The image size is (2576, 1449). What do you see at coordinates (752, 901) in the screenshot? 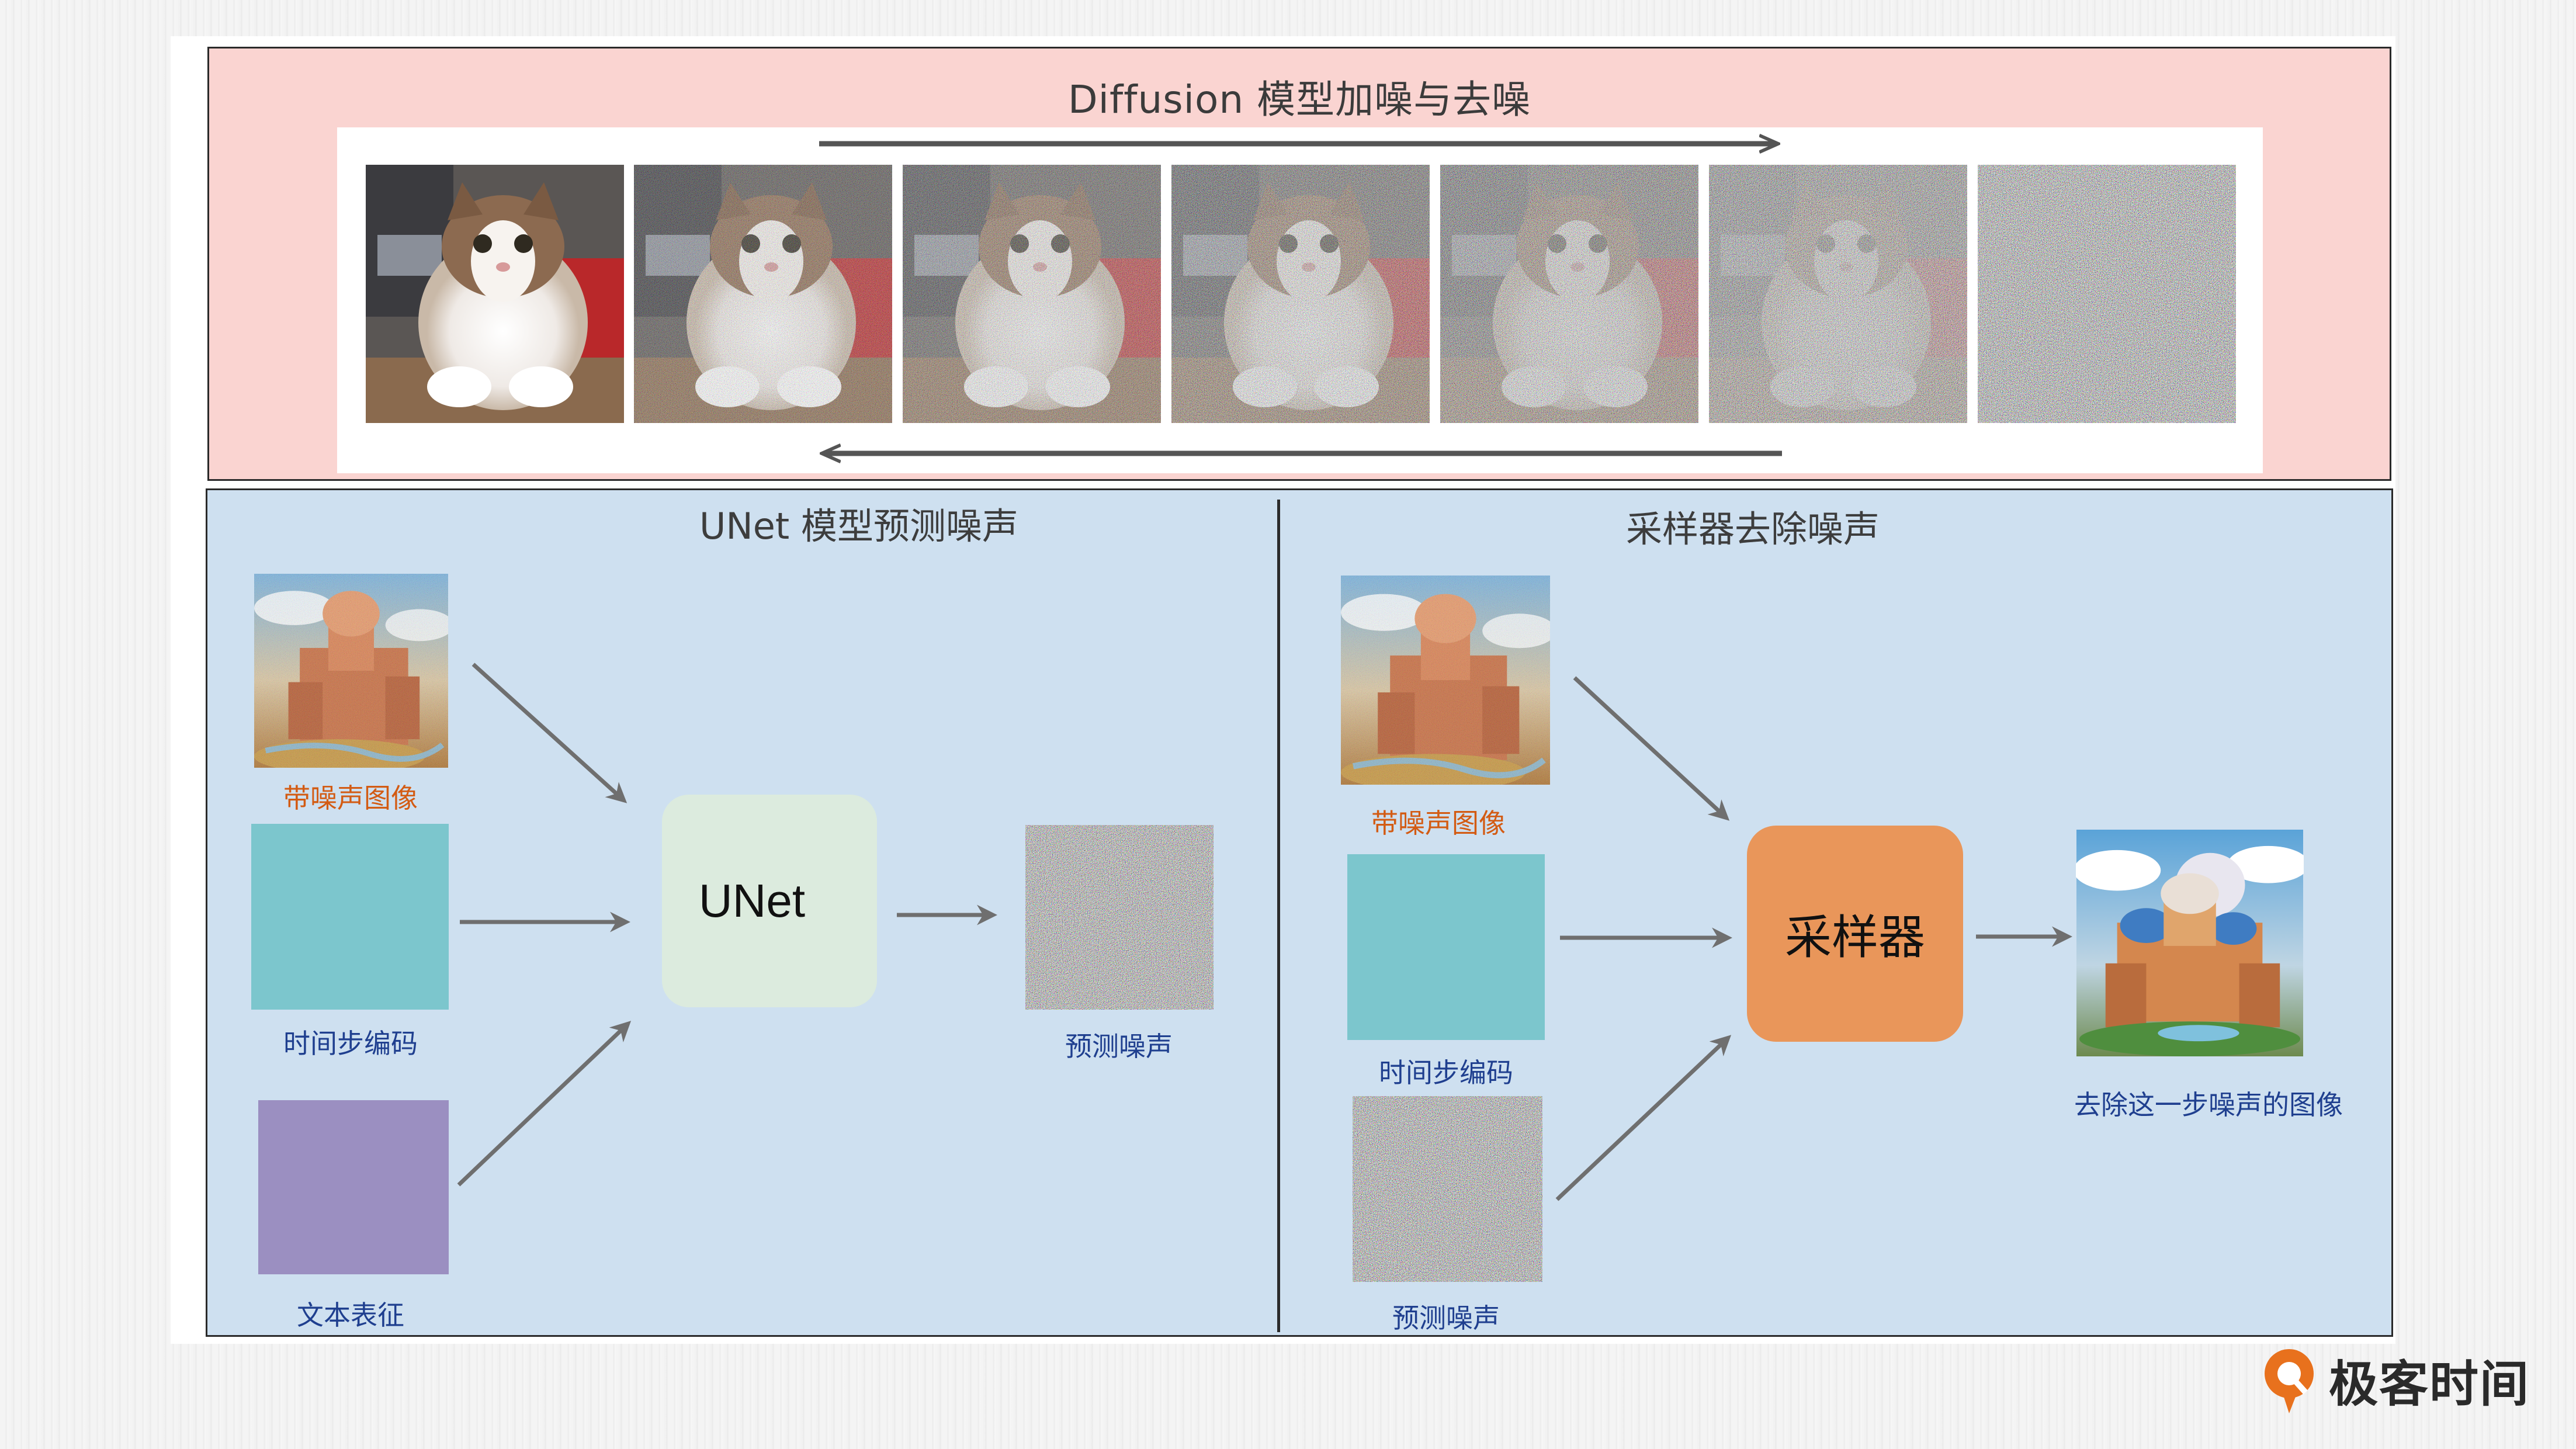
I see `unet-model-label: UNet` at bounding box center [752, 901].